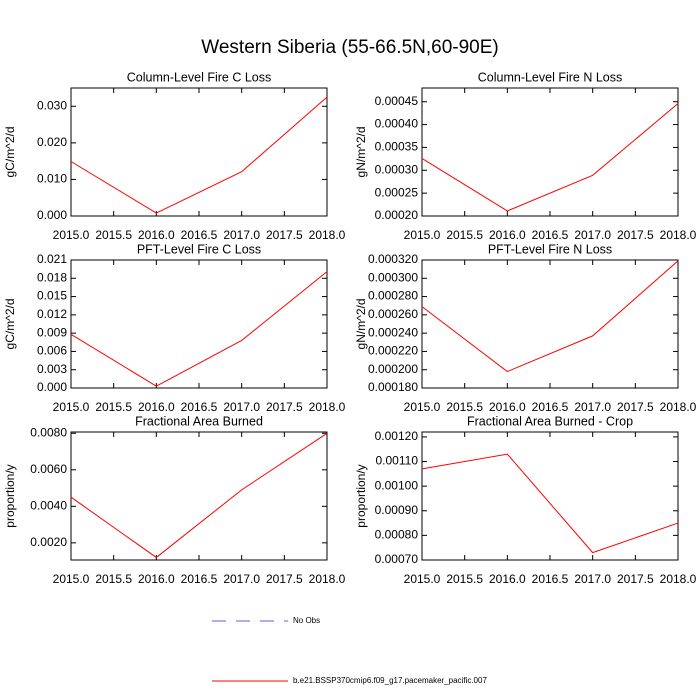 The image size is (700, 700). I want to click on y-tick-label: 0.00070, so click(397, 559).